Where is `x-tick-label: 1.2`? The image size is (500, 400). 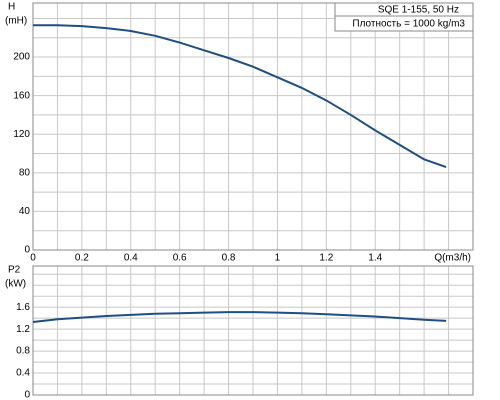
x-tick-label: 1.2 is located at coordinates (326, 258).